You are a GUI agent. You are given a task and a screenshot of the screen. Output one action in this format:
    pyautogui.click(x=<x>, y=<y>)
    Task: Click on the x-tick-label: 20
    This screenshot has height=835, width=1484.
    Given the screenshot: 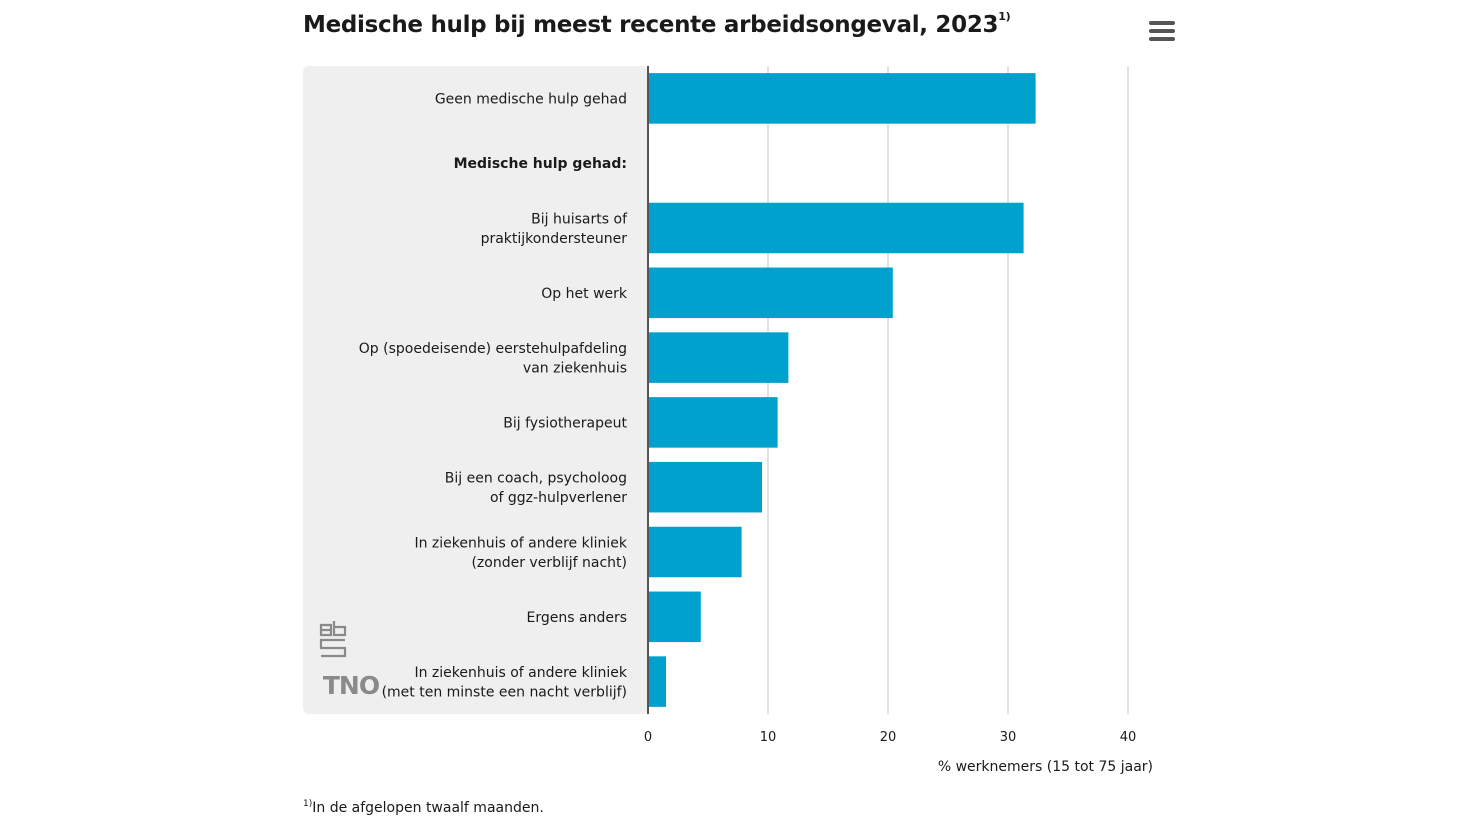 What is the action you would take?
    pyautogui.click(x=888, y=737)
    